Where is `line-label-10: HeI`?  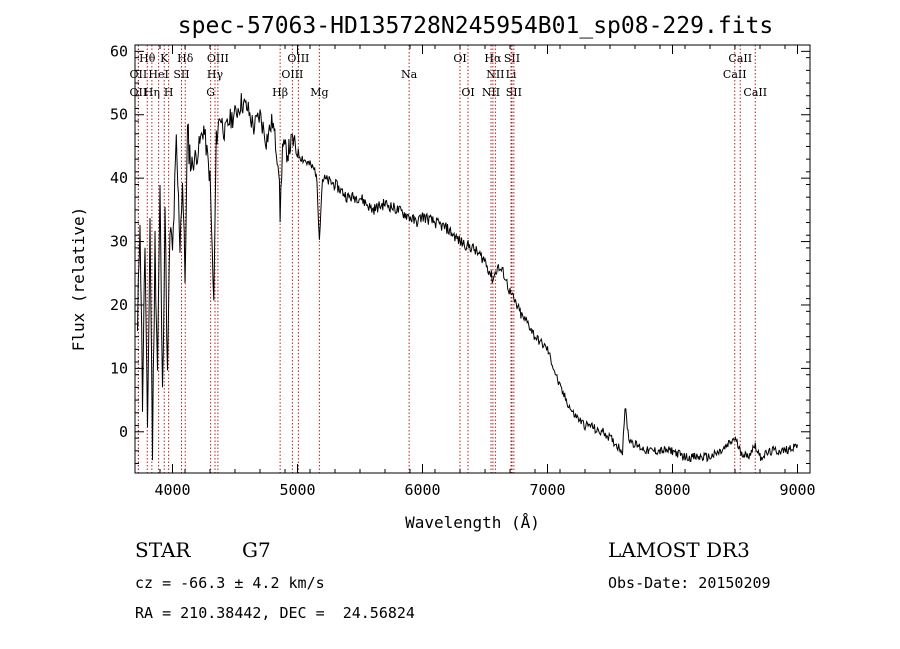 line-label-10: HeI is located at coordinates (158, 74).